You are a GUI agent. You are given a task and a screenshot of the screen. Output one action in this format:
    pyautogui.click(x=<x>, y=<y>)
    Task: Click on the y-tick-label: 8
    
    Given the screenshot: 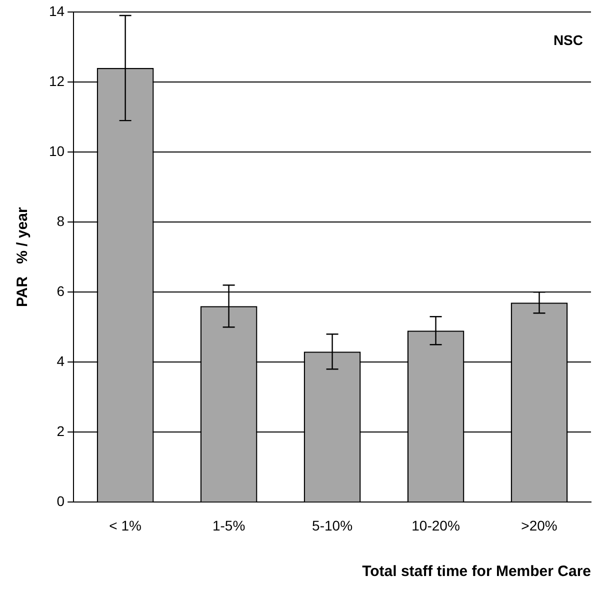 What is the action you would take?
    pyautogui.click(x=60, y=220)
    